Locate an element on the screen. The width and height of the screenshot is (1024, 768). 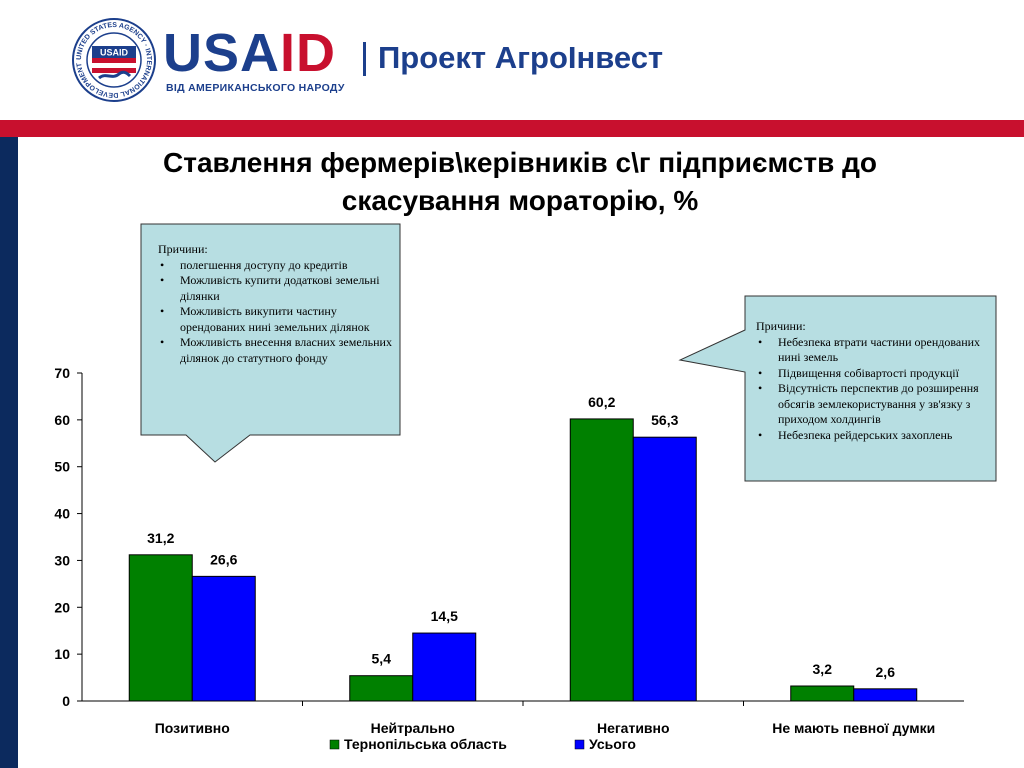
left-sidebar-bar is located at coordinates (9, 452).